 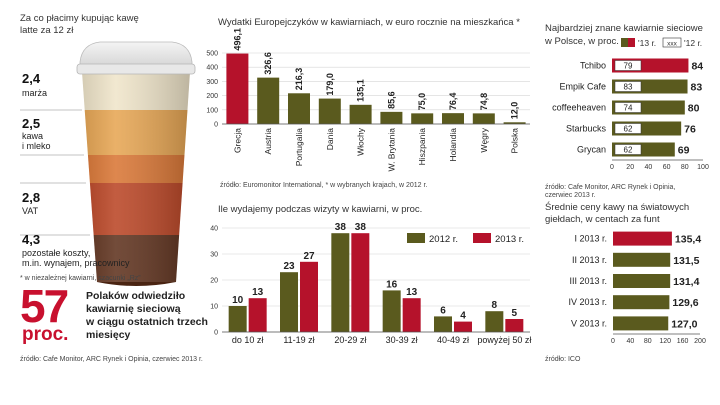 I want to click on cup-part-label-coffee-1: kawa, so click(x=33, y=136).